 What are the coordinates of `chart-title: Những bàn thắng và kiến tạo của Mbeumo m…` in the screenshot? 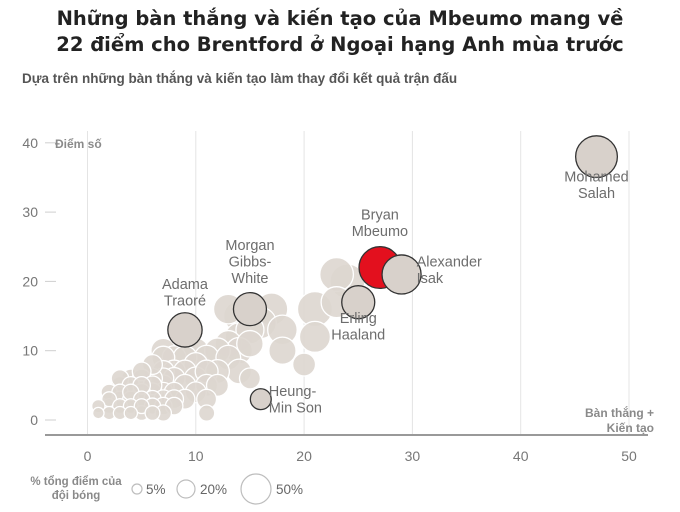 It's located at (340, 32).